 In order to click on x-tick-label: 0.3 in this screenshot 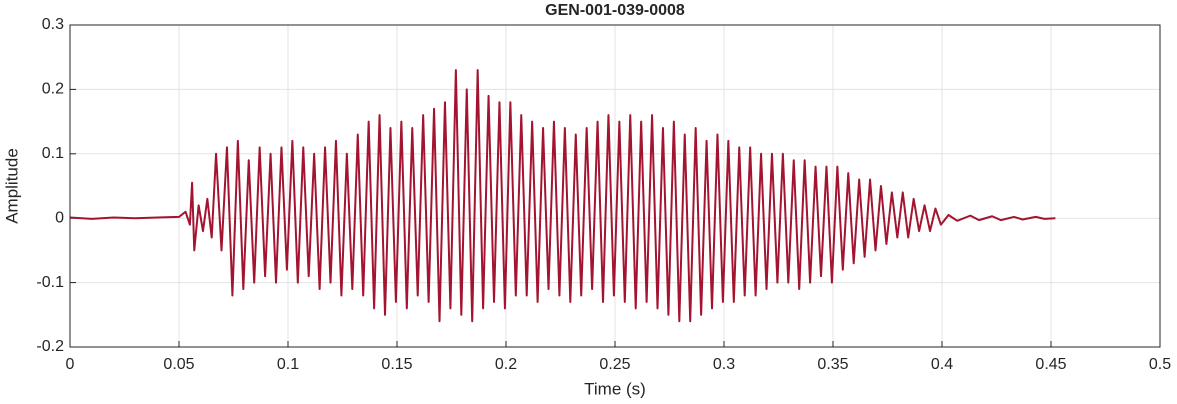, I will do `click(724, 364)`.